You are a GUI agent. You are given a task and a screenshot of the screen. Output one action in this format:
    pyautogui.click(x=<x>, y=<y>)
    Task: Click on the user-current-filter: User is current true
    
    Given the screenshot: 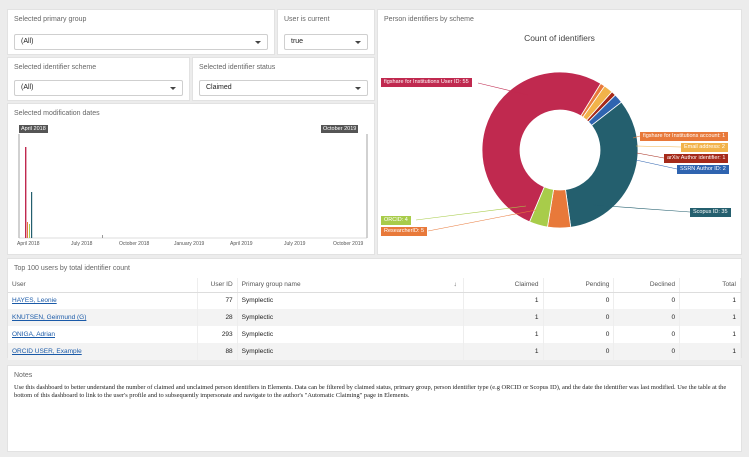 What is the action you would take?
    pyautogui.click(x=326, y=32)
    